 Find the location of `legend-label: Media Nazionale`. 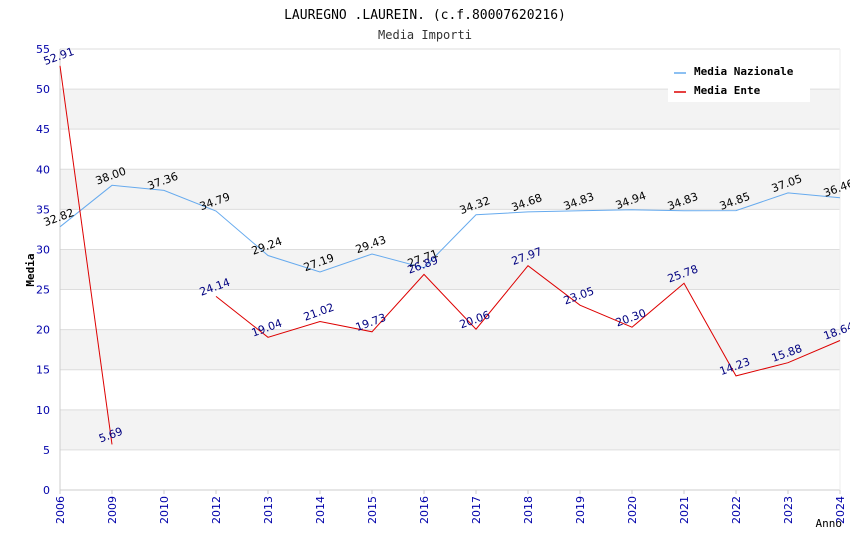

legend-label: Media Nazionale is located at coordinates (744, 71).